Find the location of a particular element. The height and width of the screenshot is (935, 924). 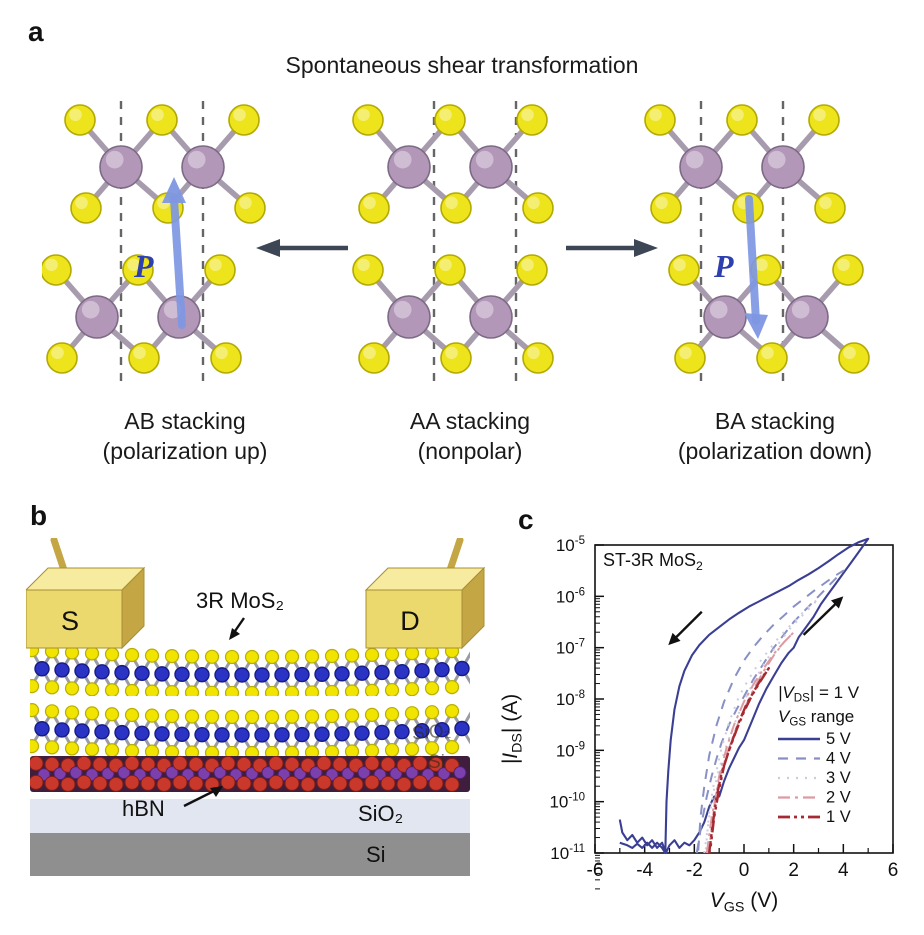

y-axis-label: |IDS| (A) is located at coordinates (512, 729).